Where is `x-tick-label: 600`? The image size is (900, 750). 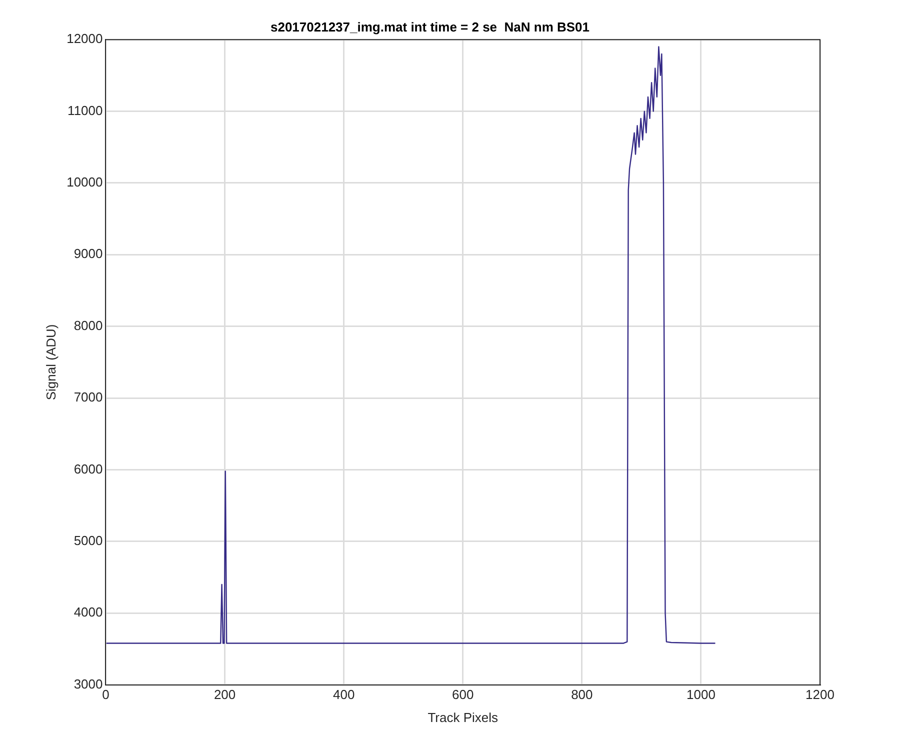
x-tick-label: 600 is located at coordinates (463, 694).